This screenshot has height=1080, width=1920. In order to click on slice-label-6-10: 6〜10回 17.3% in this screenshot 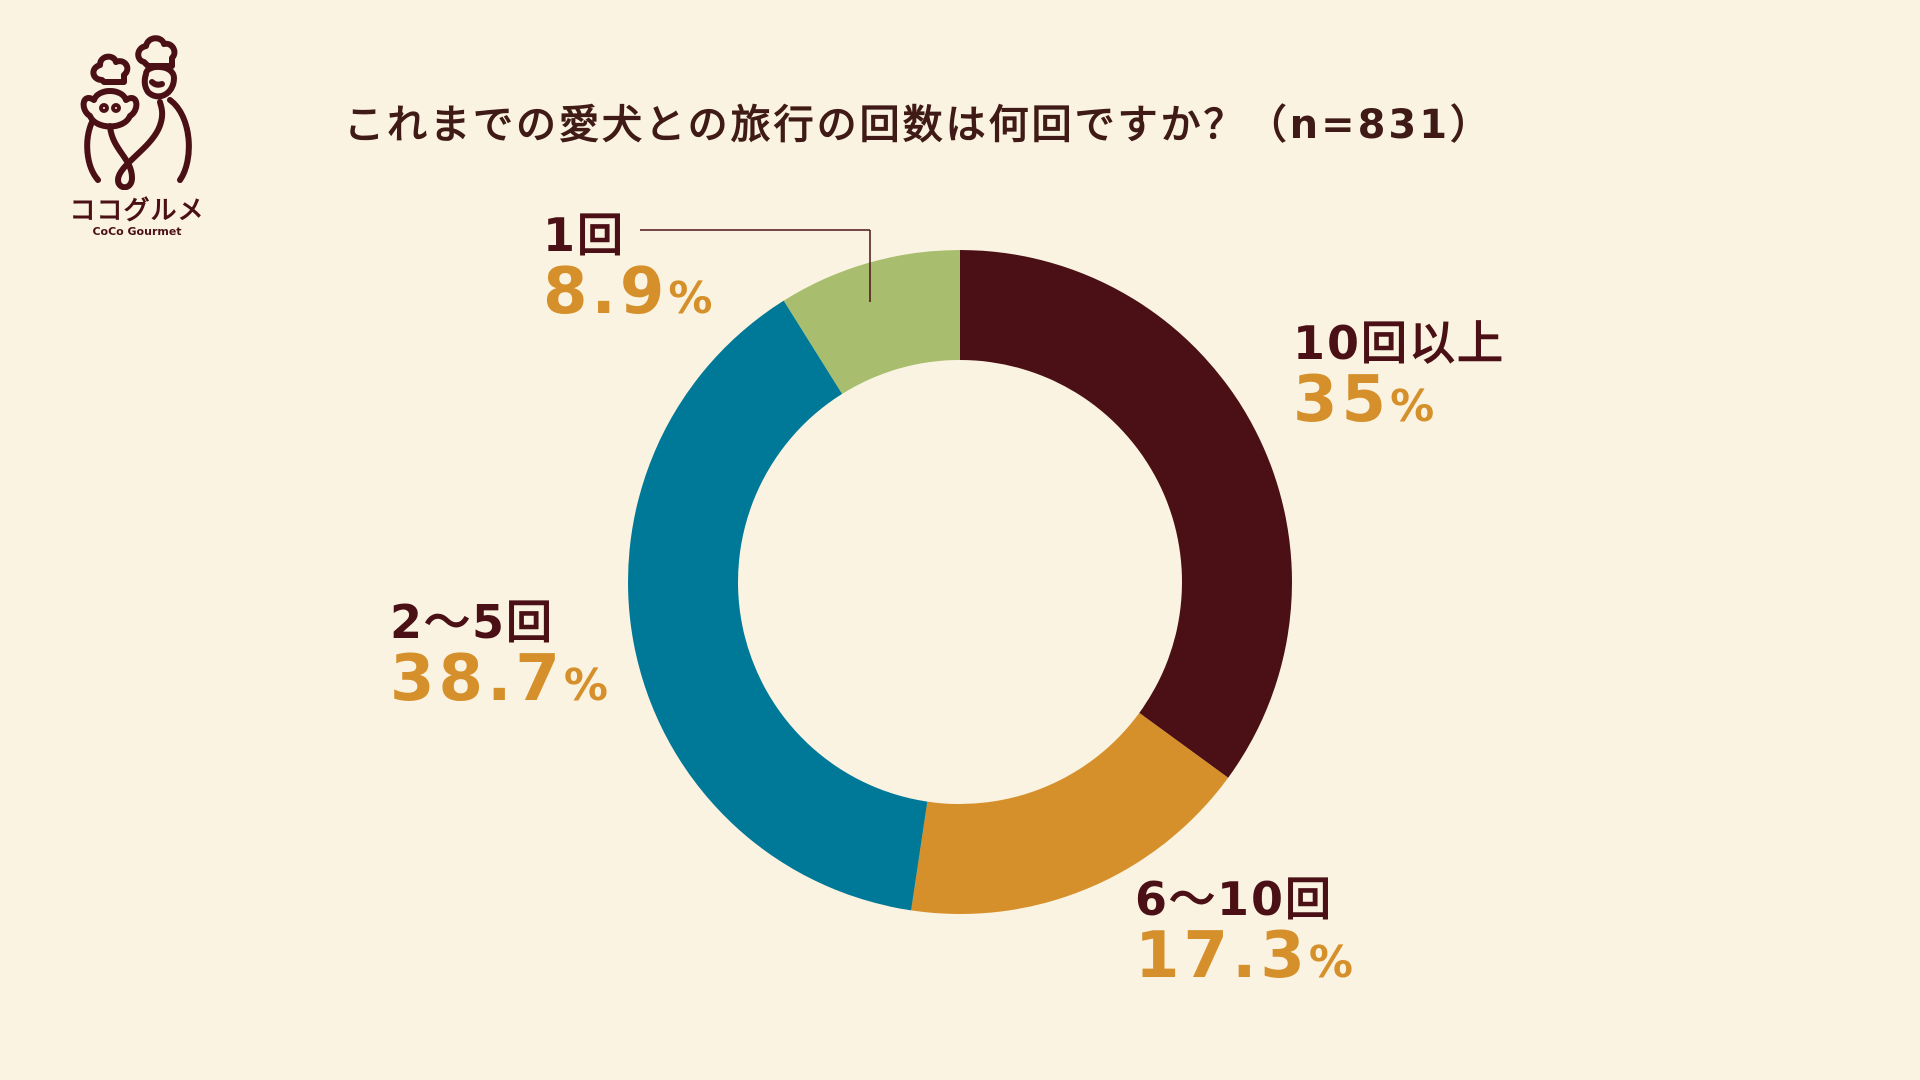, I will do `click(1244, 934)`.